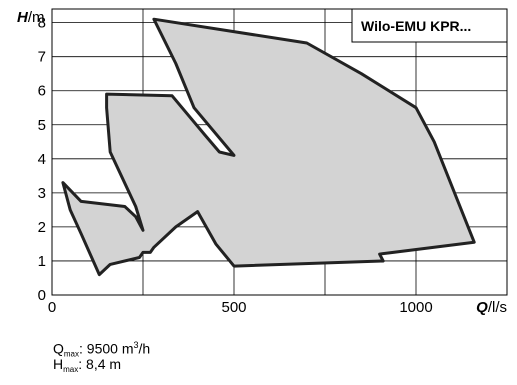 This screenshot has width=517, height=385. I want to click on hmax-info: Hmax: 8,4 m, so click(87, 367).